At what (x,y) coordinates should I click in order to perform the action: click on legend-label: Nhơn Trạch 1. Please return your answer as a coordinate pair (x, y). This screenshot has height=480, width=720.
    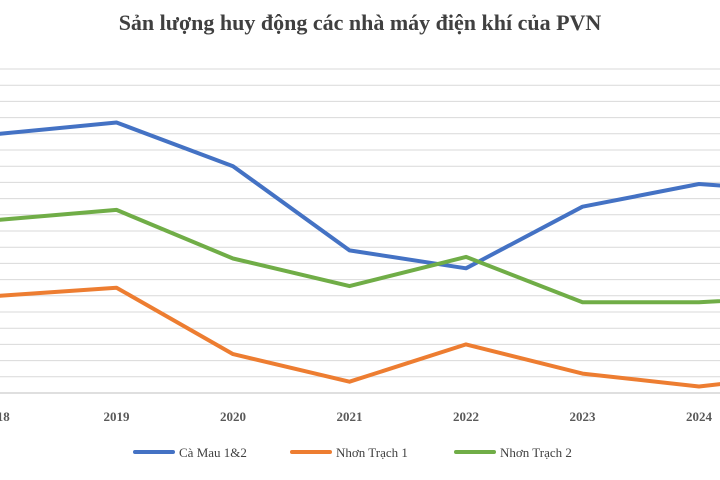
    Looking at the image, I should click on (372, 452).